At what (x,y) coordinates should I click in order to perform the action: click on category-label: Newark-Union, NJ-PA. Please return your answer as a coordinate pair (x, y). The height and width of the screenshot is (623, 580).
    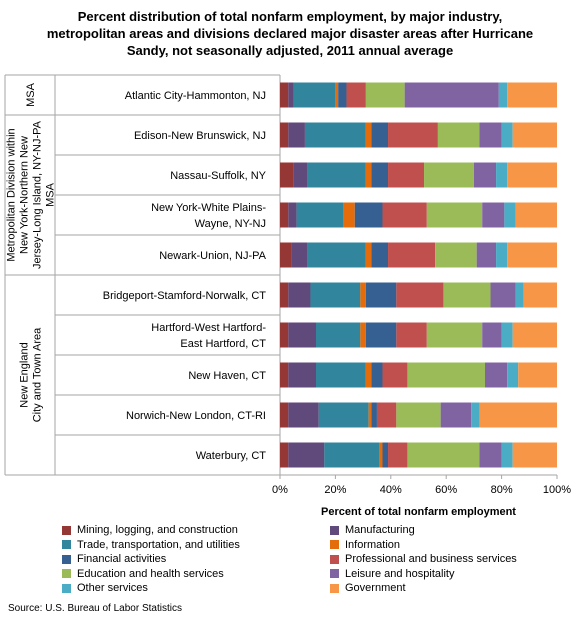
    Looking at the image, I should click on (212, 256).